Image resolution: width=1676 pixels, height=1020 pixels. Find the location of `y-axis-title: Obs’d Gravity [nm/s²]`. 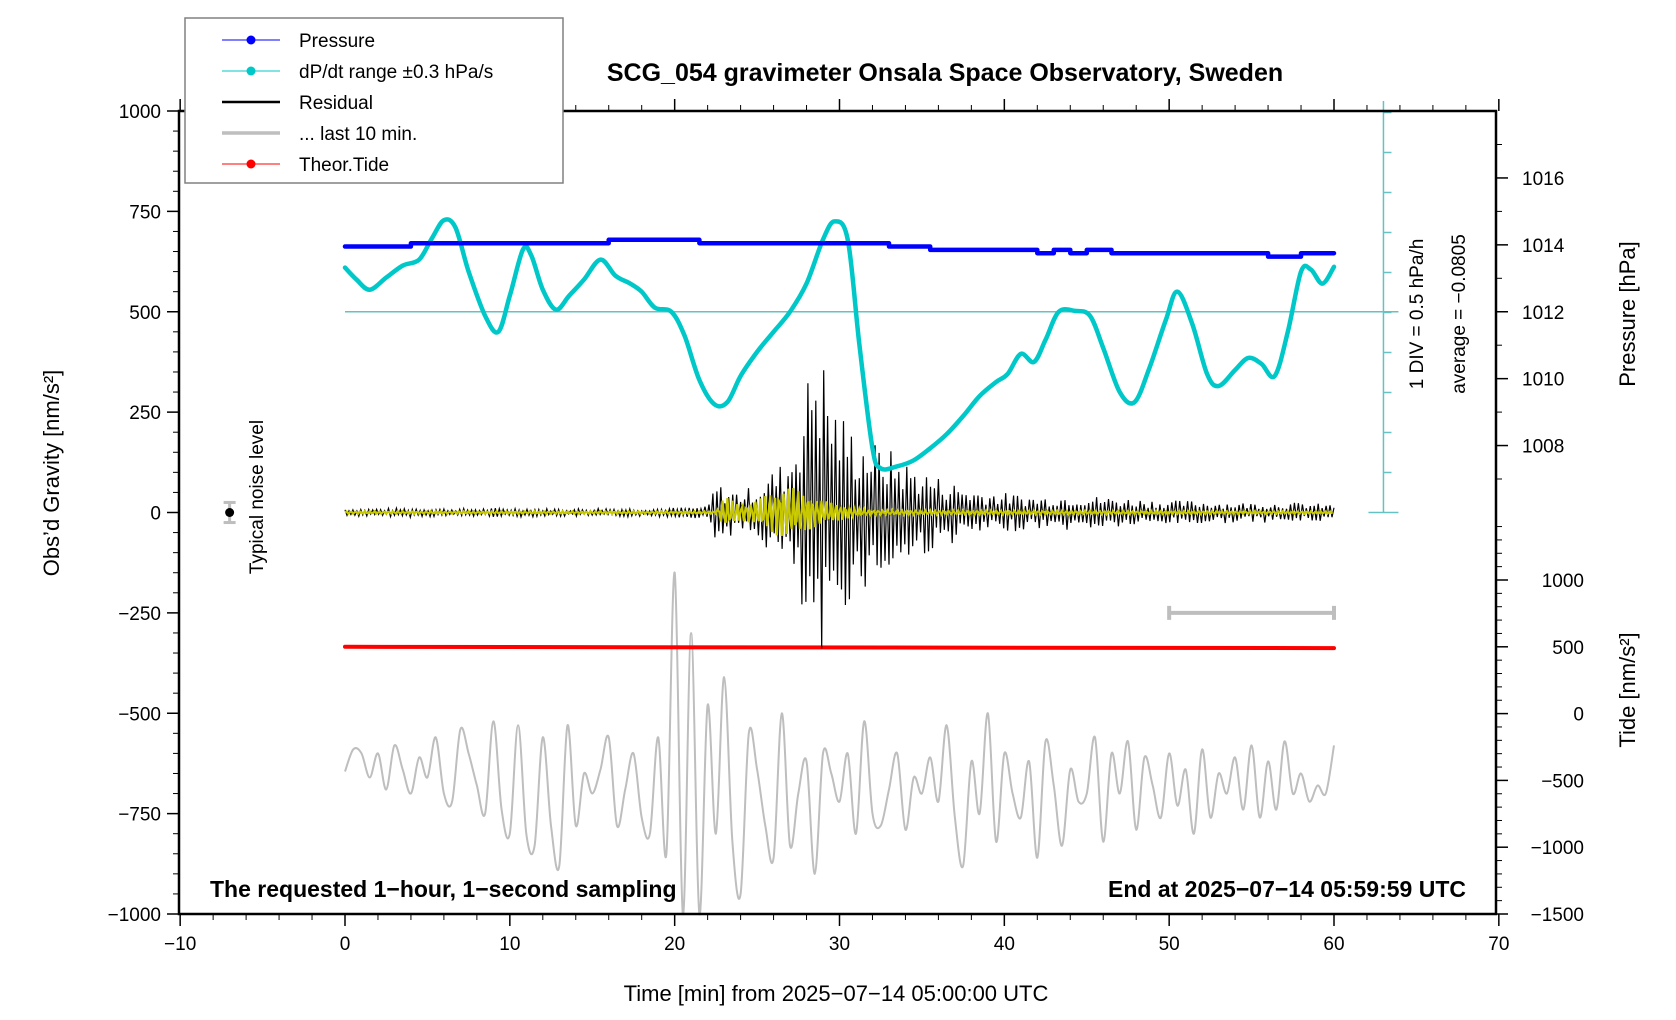

y-axis-title: Obs’d Gravity [nm/s²] is located at coordinates (51, 473).